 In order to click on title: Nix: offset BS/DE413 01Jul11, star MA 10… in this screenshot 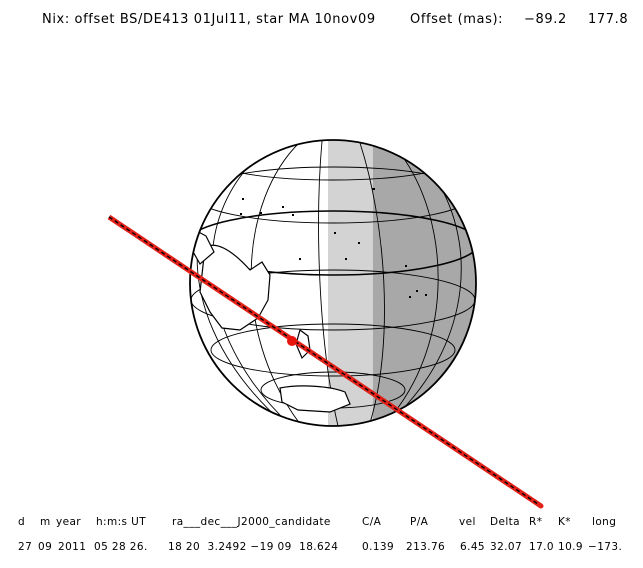, I will do `click(209, 19)`.